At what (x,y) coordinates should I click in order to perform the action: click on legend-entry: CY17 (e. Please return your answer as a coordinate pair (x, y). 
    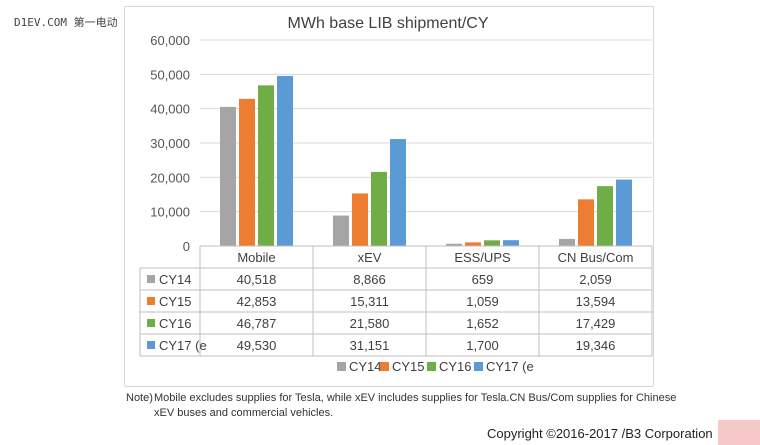
    Looking at the image, I should click on (510, 366).